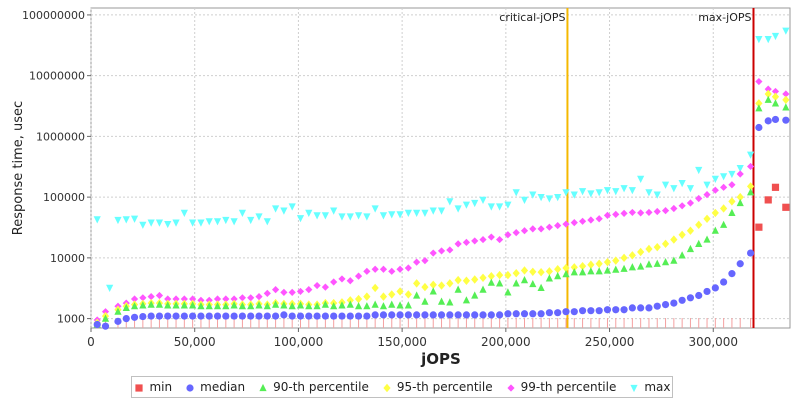  I want to click on x-tick-label: 250,000, so click(610, 342).